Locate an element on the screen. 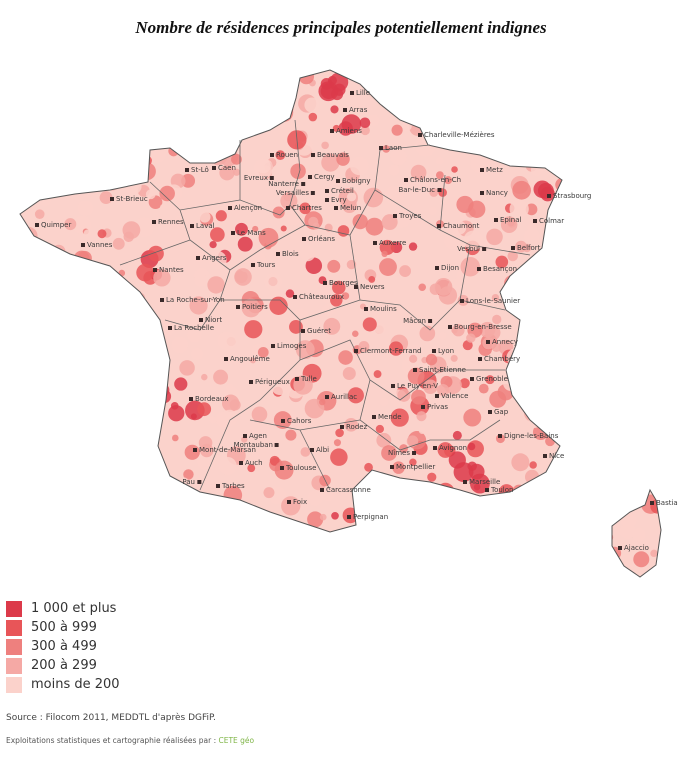 This screenshot has height=764, width=682. legend-item: moins de 200 is located at coordinates (63, 684).